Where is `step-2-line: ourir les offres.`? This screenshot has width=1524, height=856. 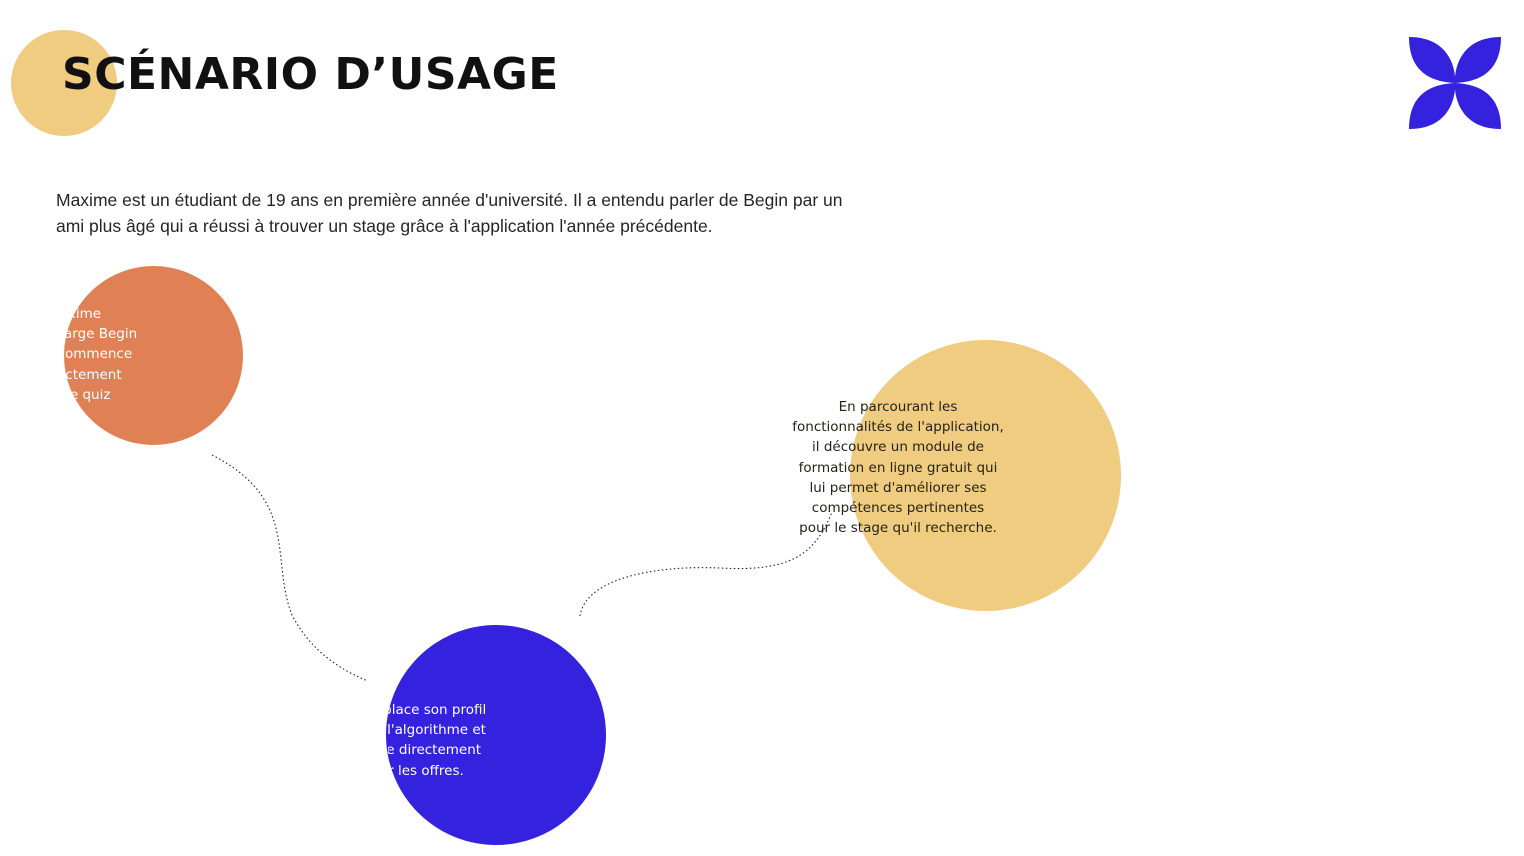
step-2-line: ourir les offres. is located at coordinates (426, 770).